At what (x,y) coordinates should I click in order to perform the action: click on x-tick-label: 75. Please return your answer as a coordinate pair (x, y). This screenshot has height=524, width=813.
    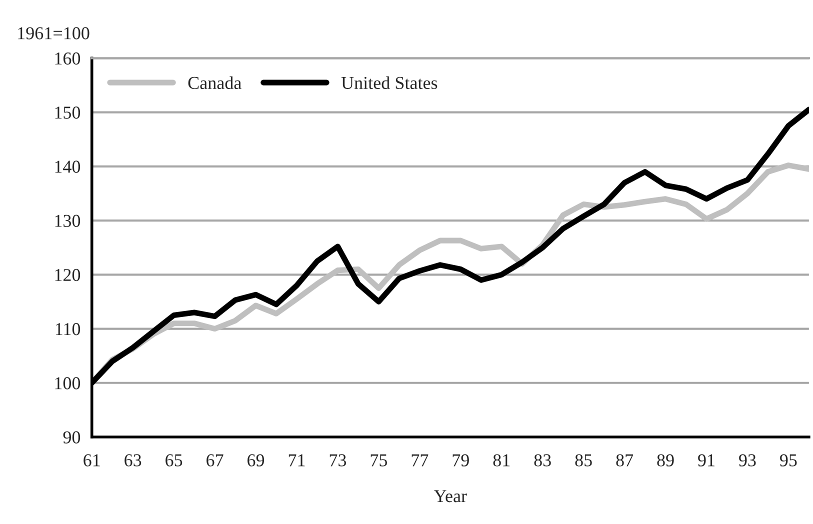
    Looking at the image, I should click on (379, 460).